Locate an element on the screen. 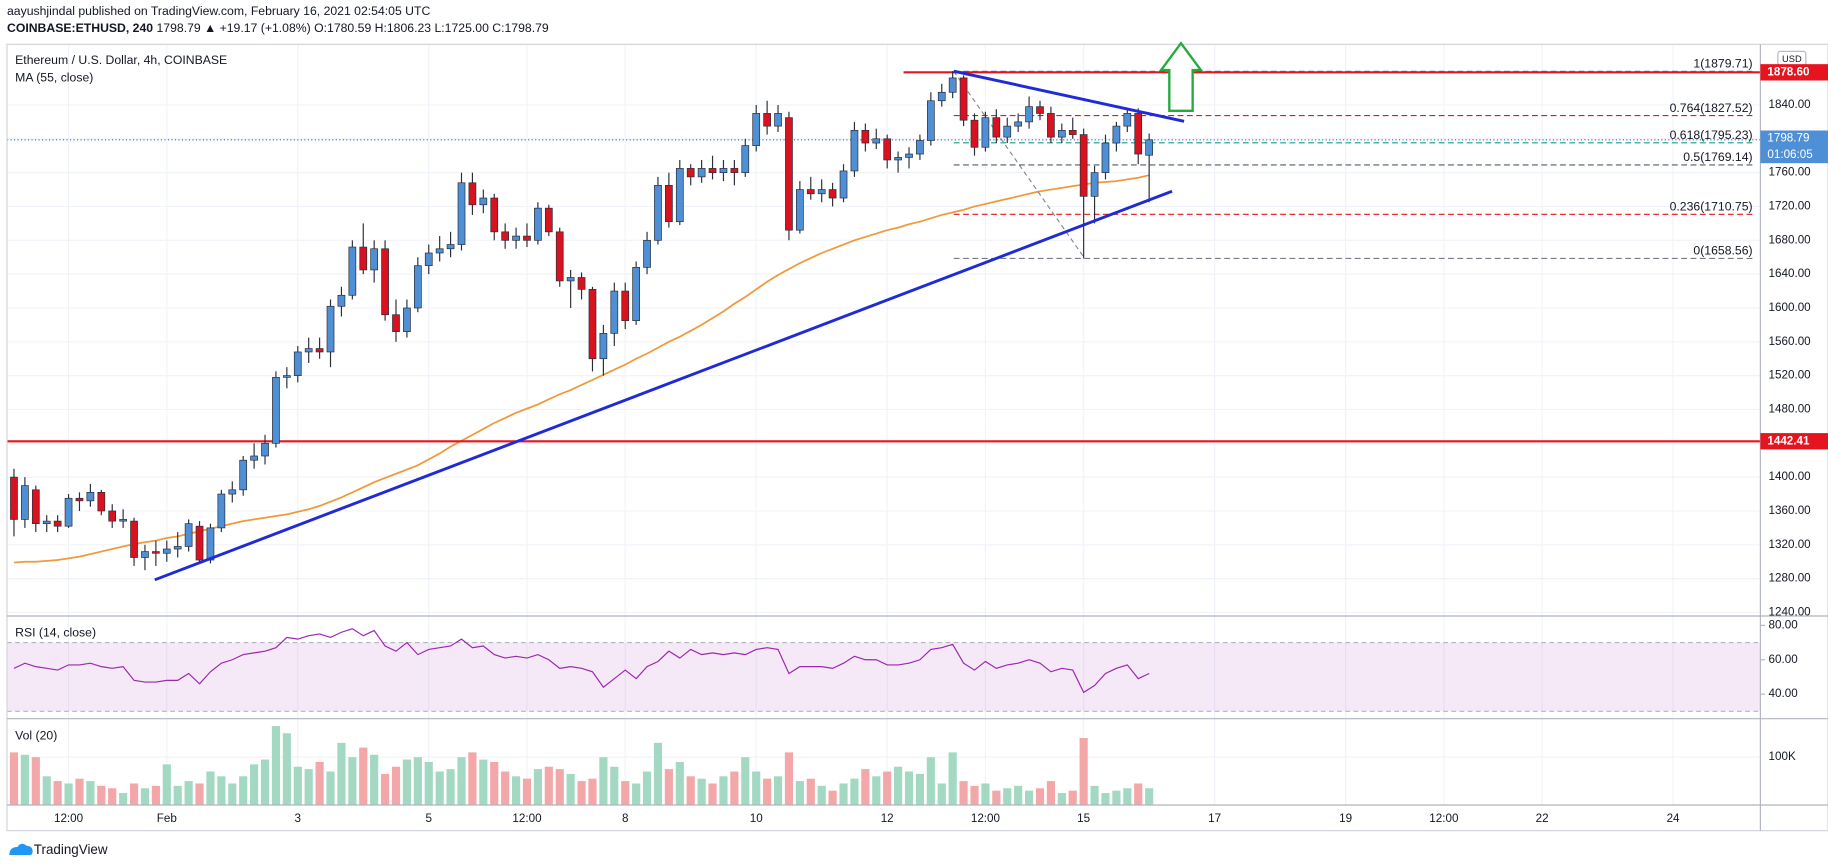 The height and width of the screenshot is (868, 1828). x-tick-label: 12:00 is located at coordinates (1444, 818).